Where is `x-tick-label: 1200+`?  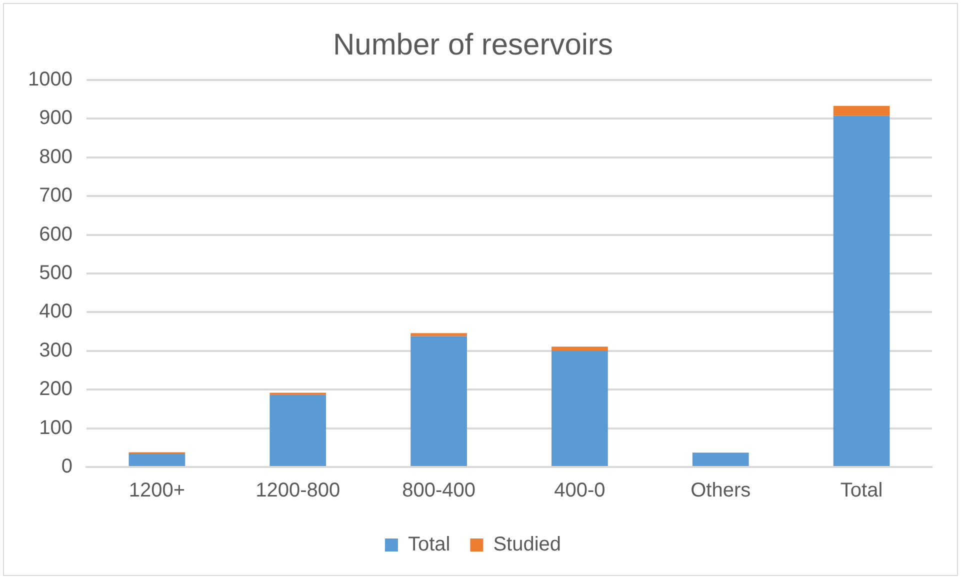 x-tick-label: 1200+ is located at coordinates (157, 491).